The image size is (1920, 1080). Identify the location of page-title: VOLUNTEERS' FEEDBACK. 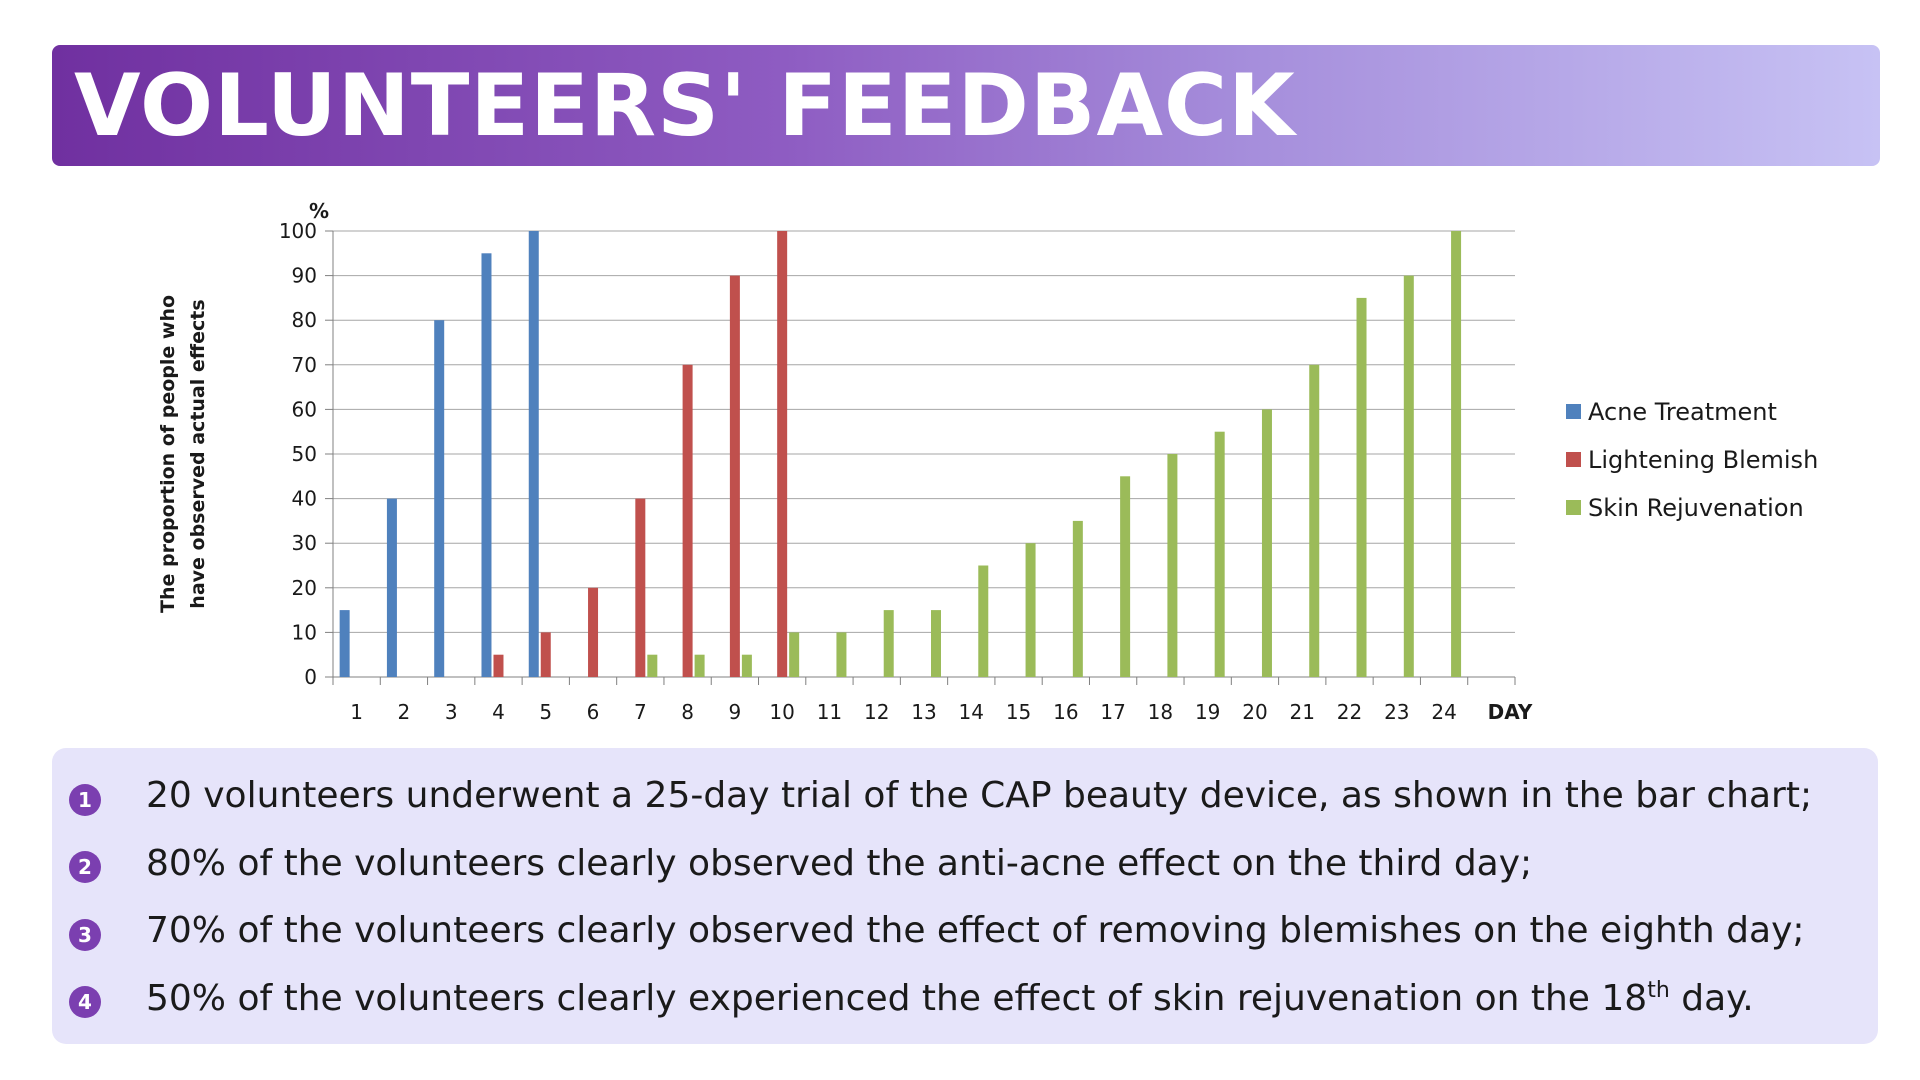
(685, 105).